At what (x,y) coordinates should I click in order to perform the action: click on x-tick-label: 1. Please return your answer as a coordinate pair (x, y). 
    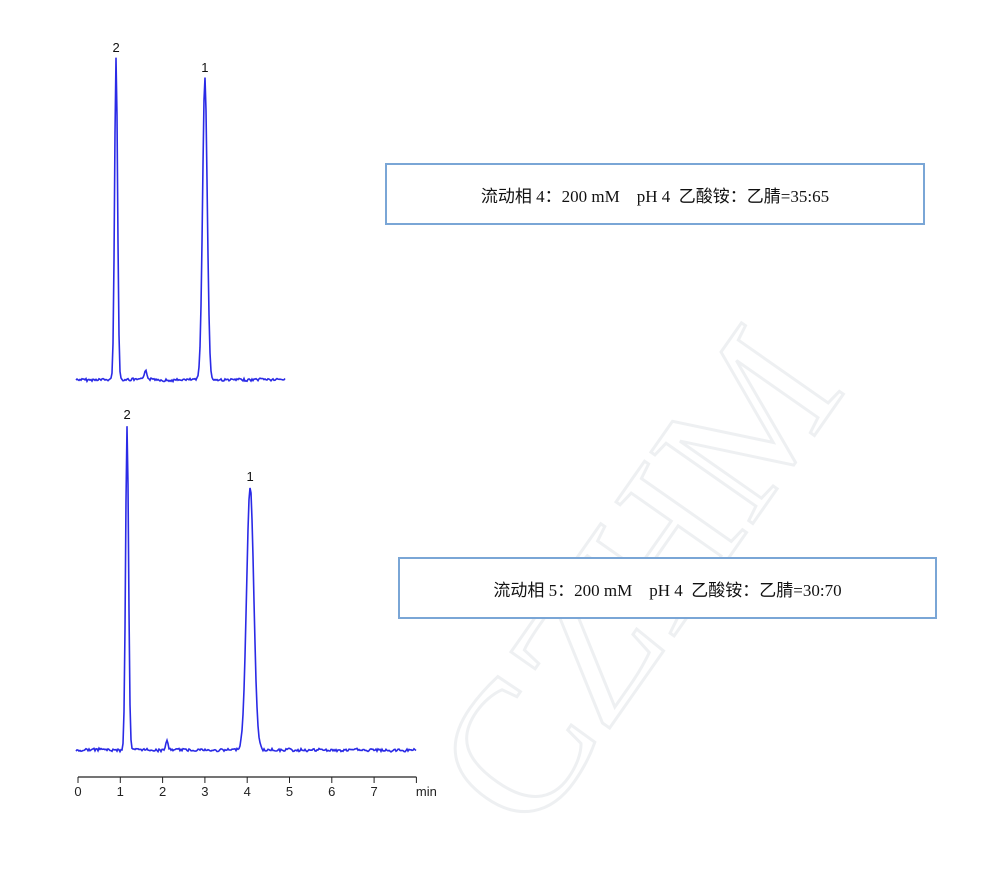
    Looking at the image, I should click on (120, 791).